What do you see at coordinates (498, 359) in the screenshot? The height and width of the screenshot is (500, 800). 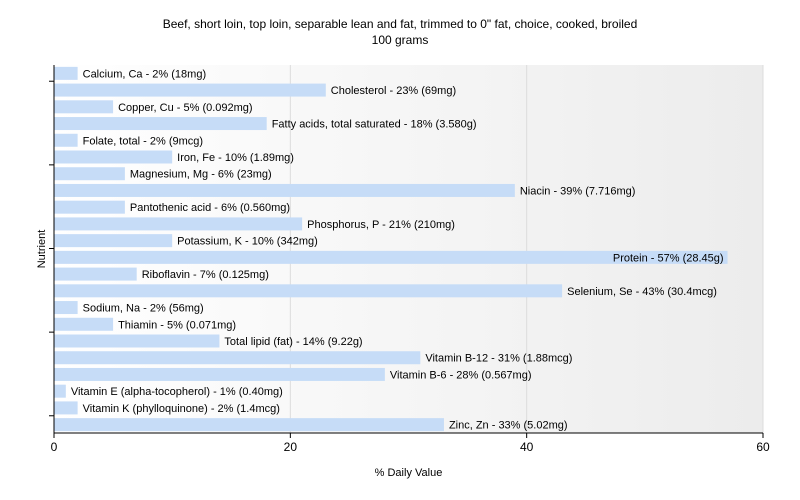 I see `bar-label: Vitamin B-12 - 31% (1.88mcg)` at bounding box center [498, 359].